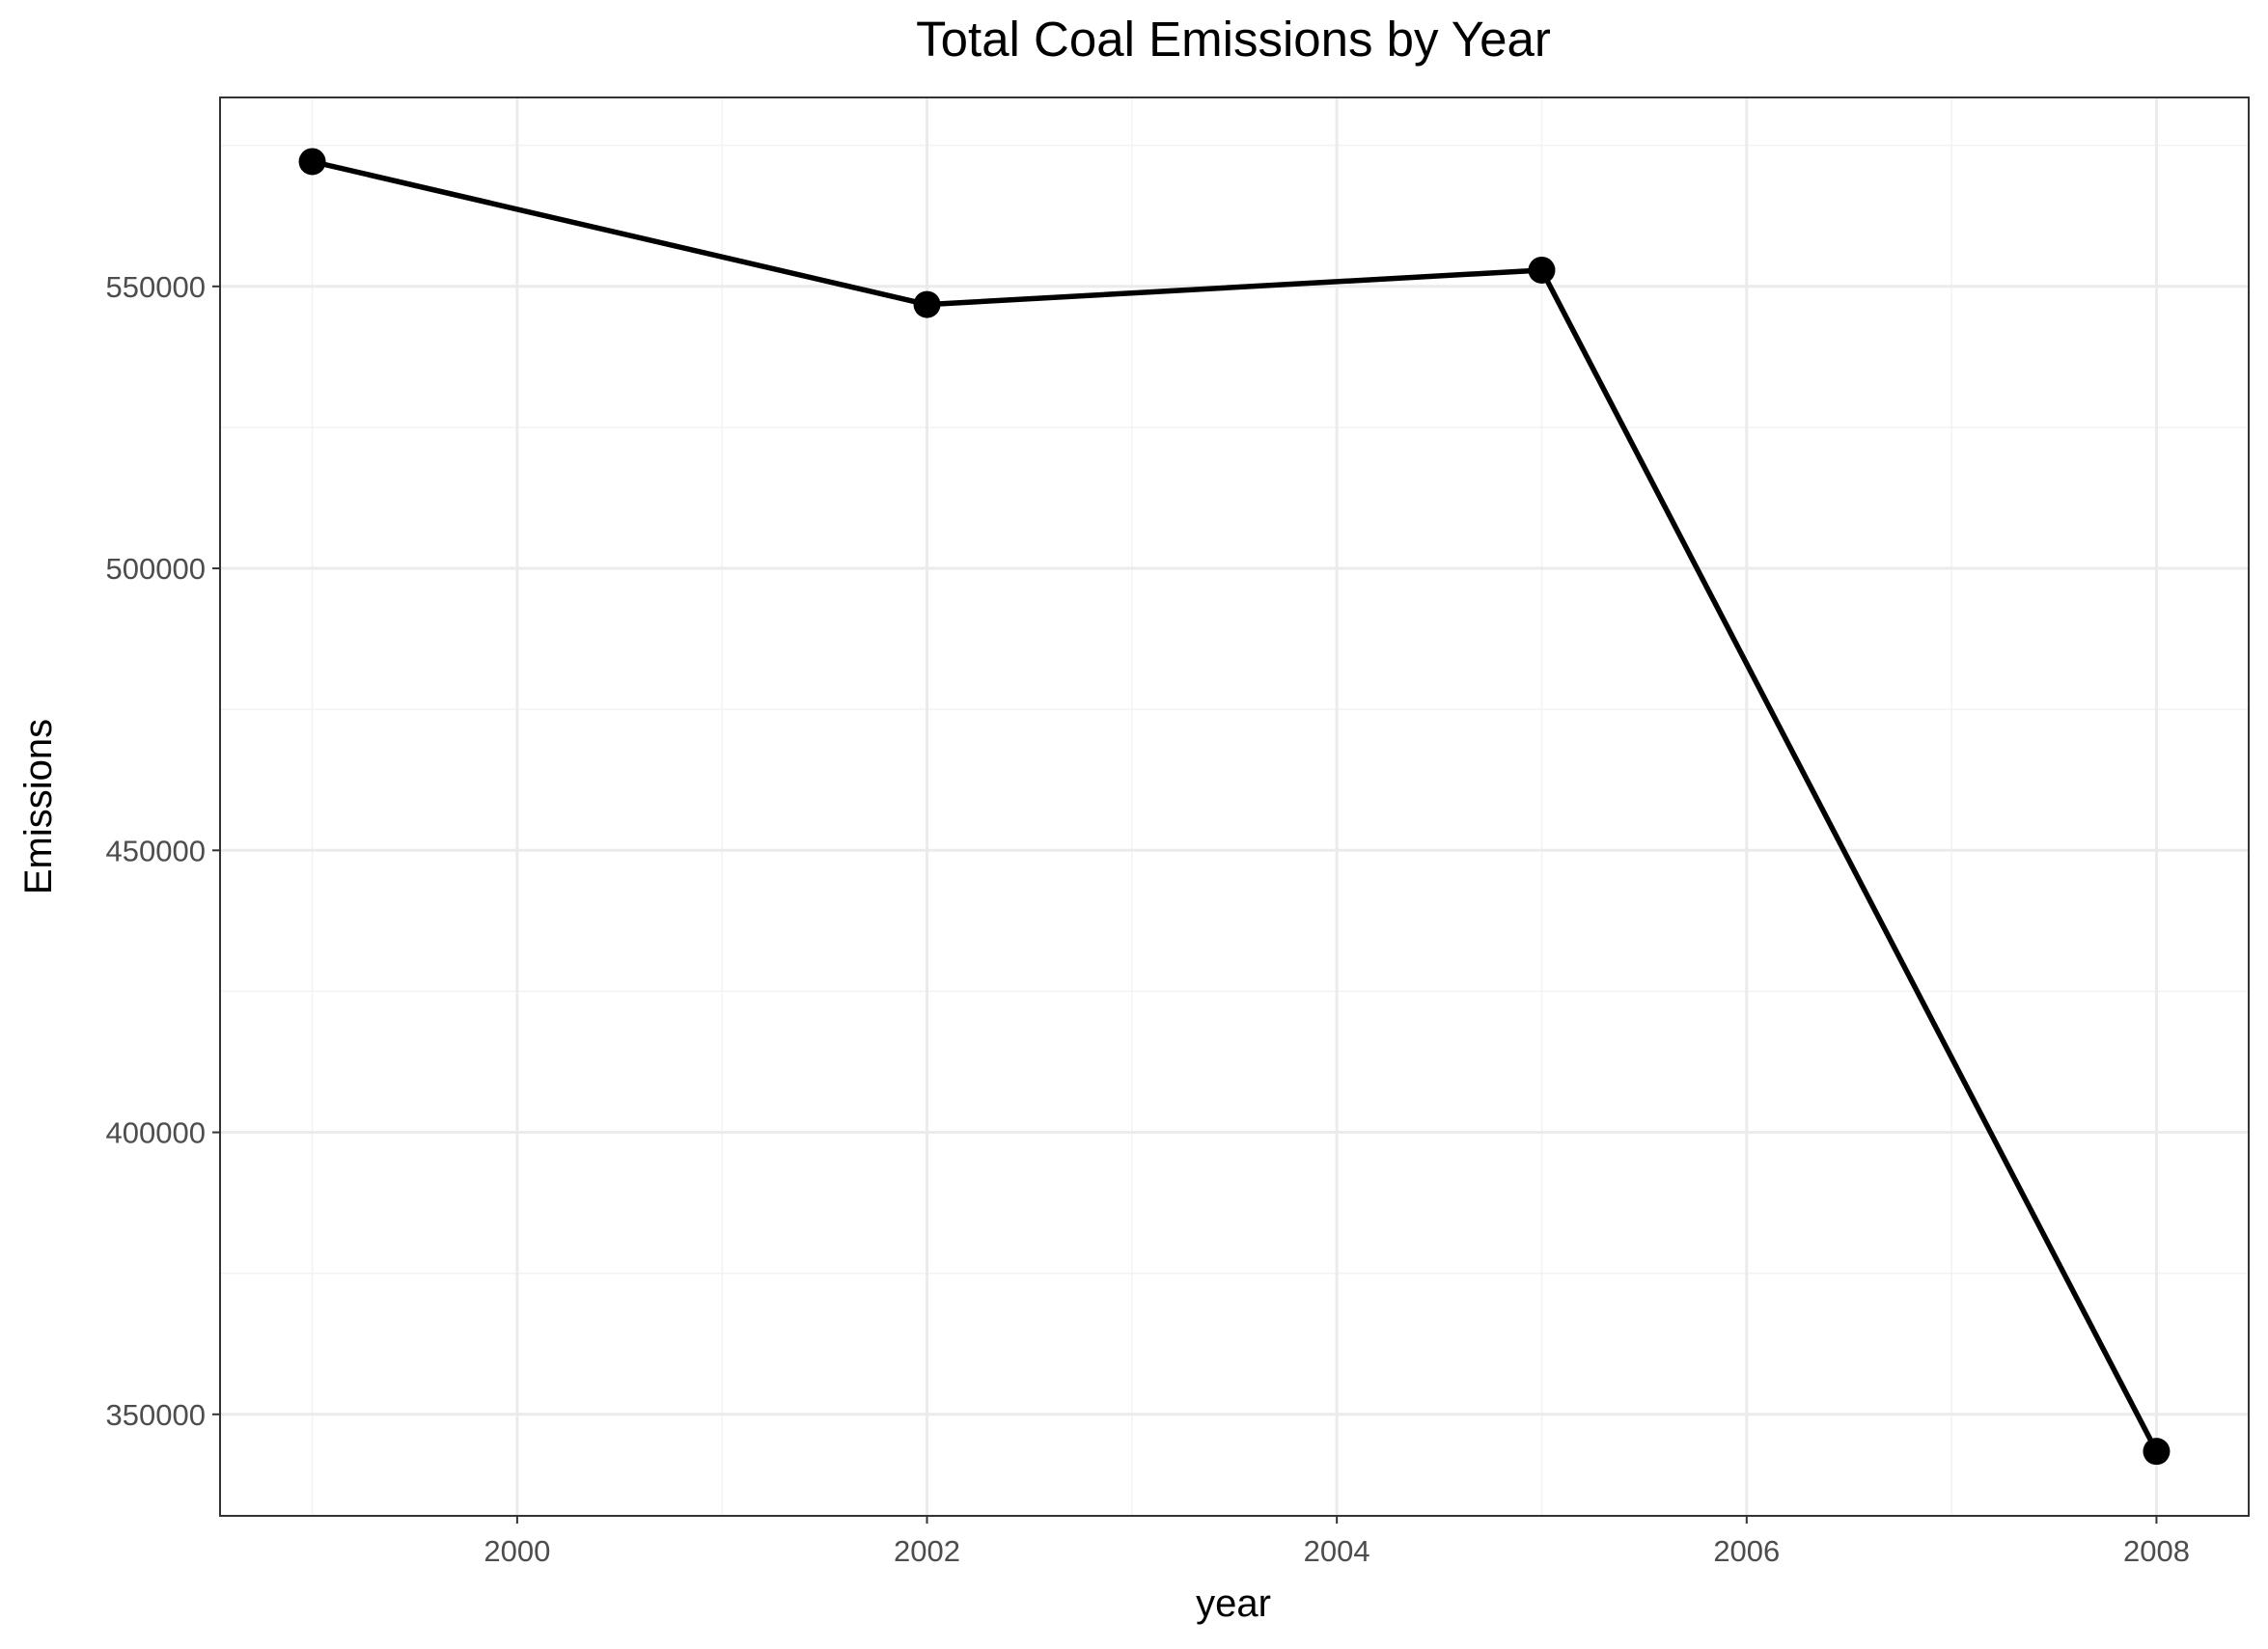  I want to click on x-tick-label: 2000, so click(517, 1551).